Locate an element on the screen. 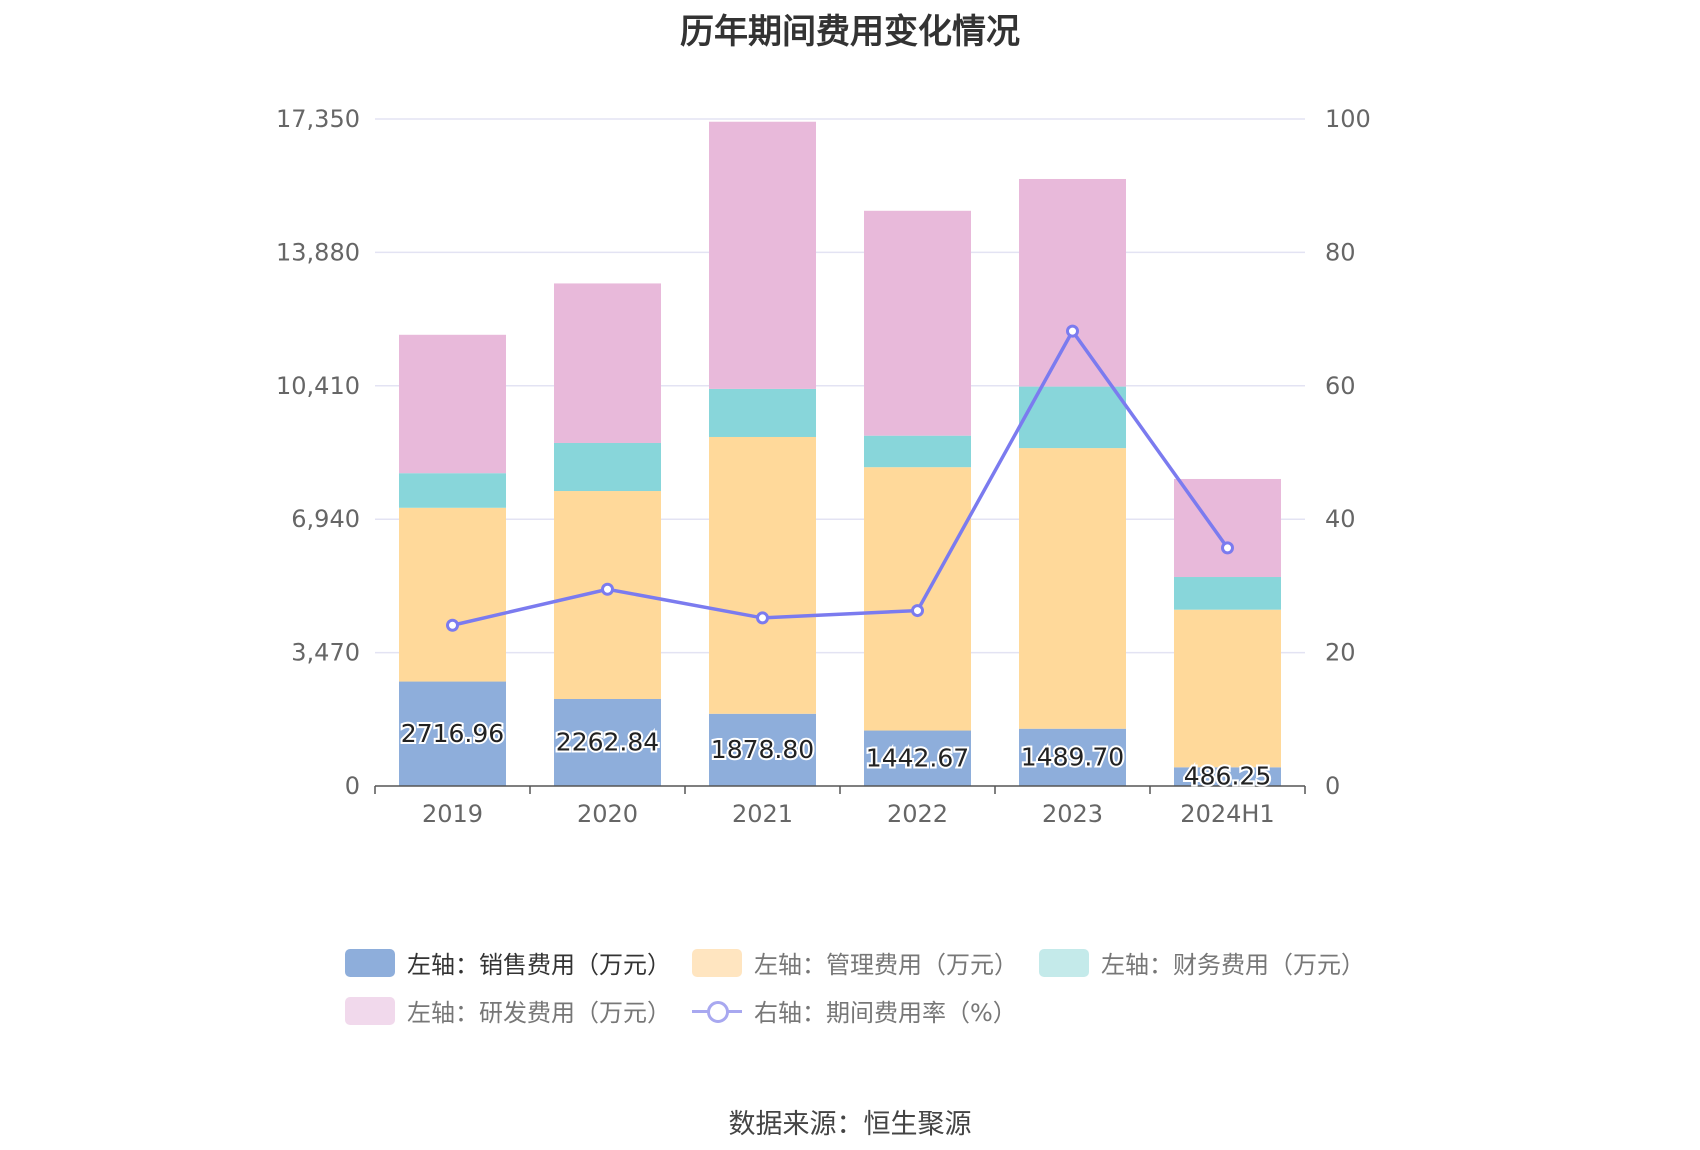  y-right-tick-label: 80 is located at coordinates (1340, 252).